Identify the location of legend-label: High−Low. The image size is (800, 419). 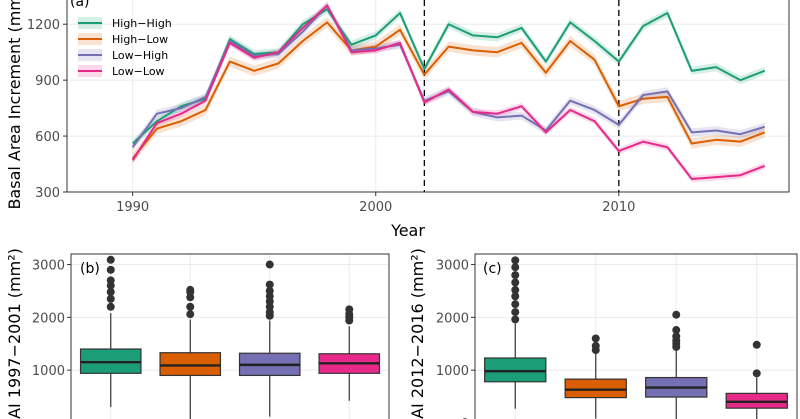
(140, 39).